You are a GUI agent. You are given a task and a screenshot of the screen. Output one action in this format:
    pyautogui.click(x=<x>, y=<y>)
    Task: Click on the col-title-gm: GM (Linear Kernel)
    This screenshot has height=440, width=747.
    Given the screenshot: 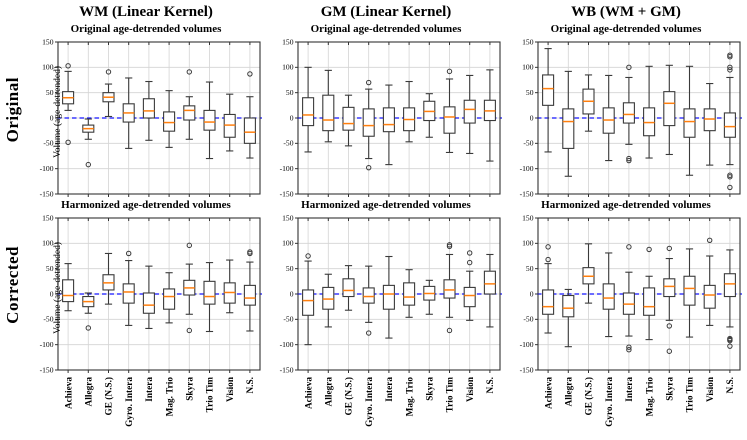 What is the action you would take?
    pyautogui.click(x=386, y=12)
    